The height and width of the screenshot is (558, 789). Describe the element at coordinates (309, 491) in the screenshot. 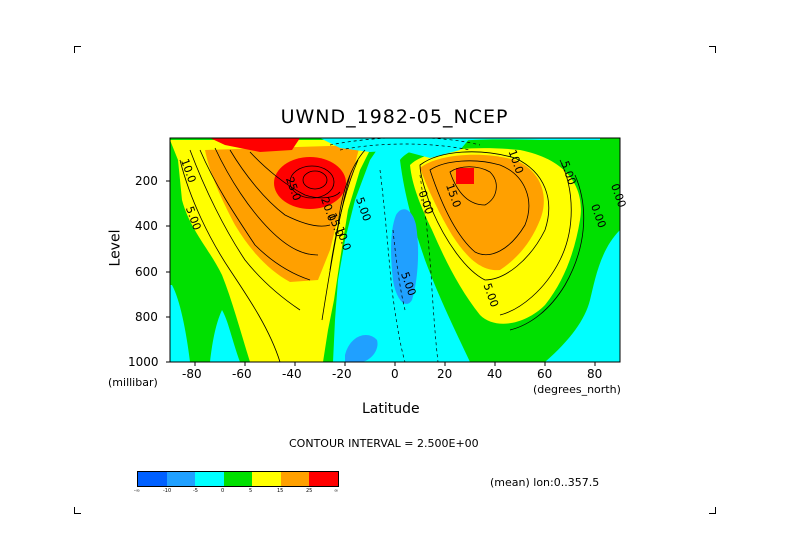

I see `colorbar-label: 25` at that location.